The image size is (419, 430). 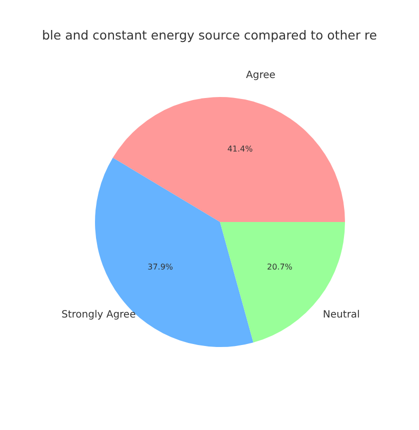 What do you see at coordinates (210, 35) in the screenshot?
I see `chart-title: ble and constant energy source compared to other re` at bounding box center [210, 35].